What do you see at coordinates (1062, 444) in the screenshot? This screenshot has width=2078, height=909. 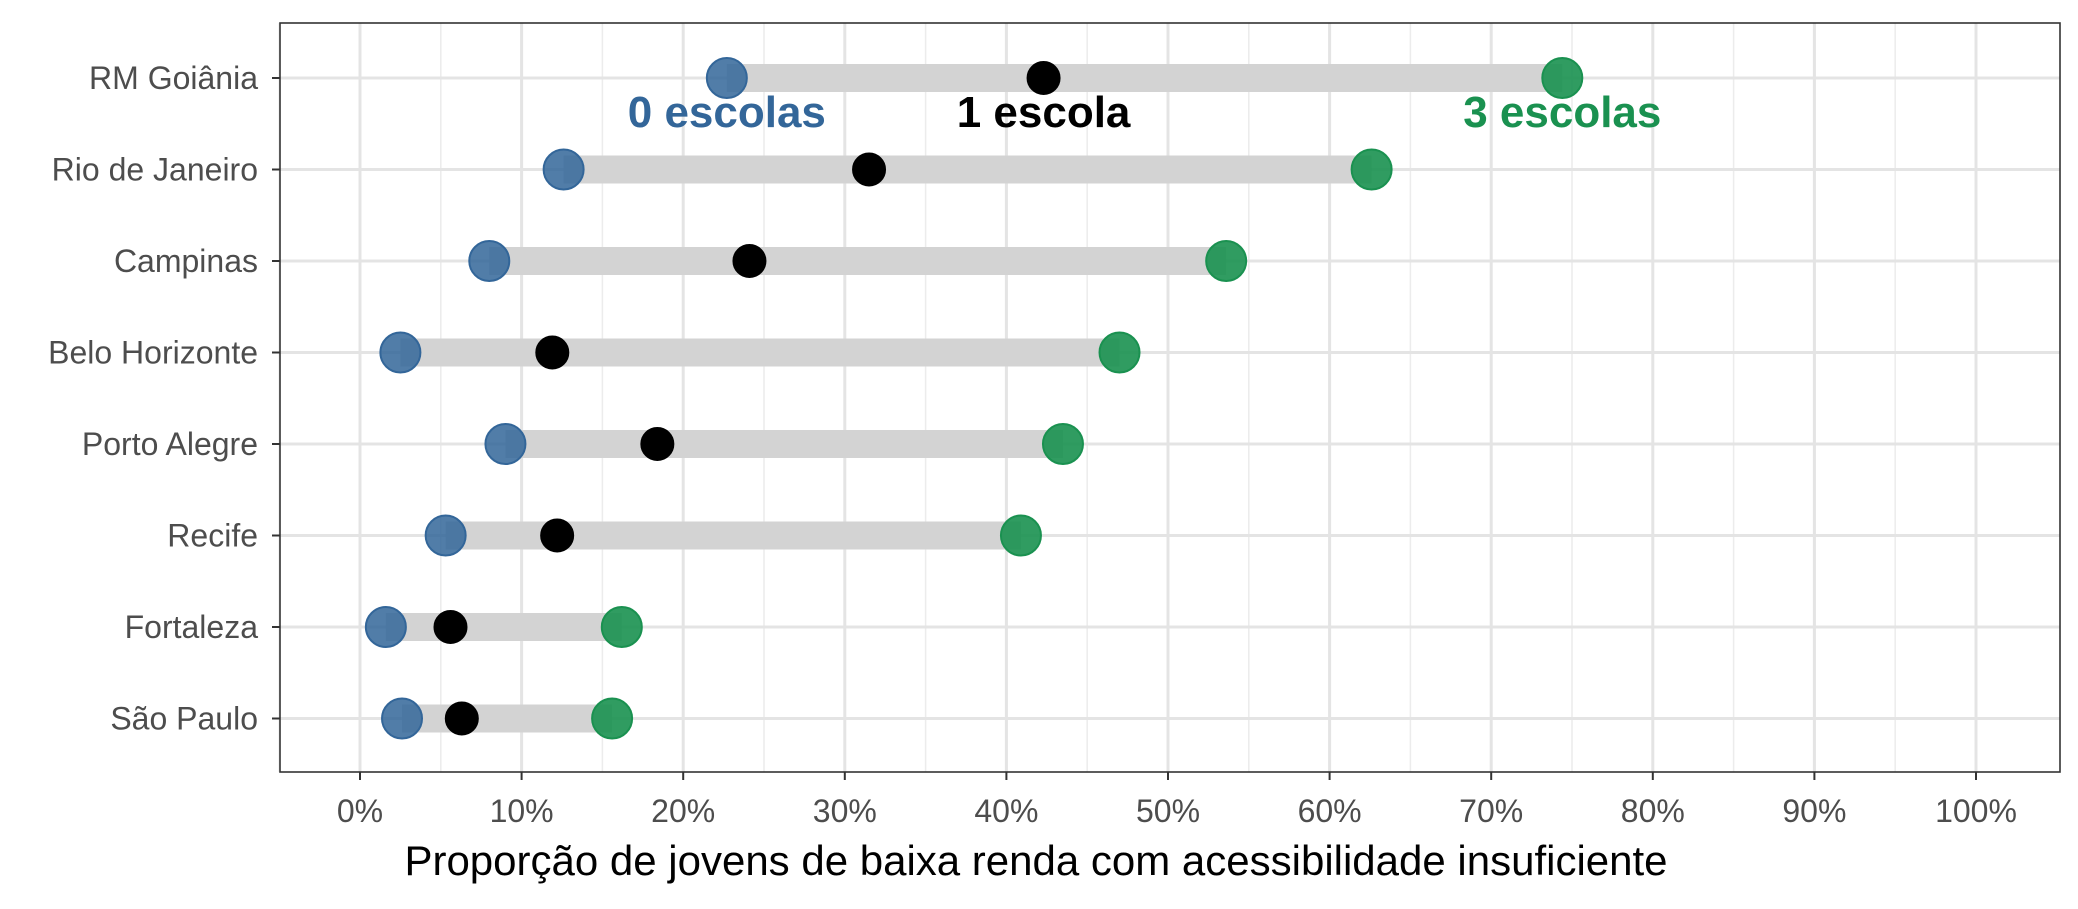 I see `point-series2-row4` at bounding box center [1062, 444].